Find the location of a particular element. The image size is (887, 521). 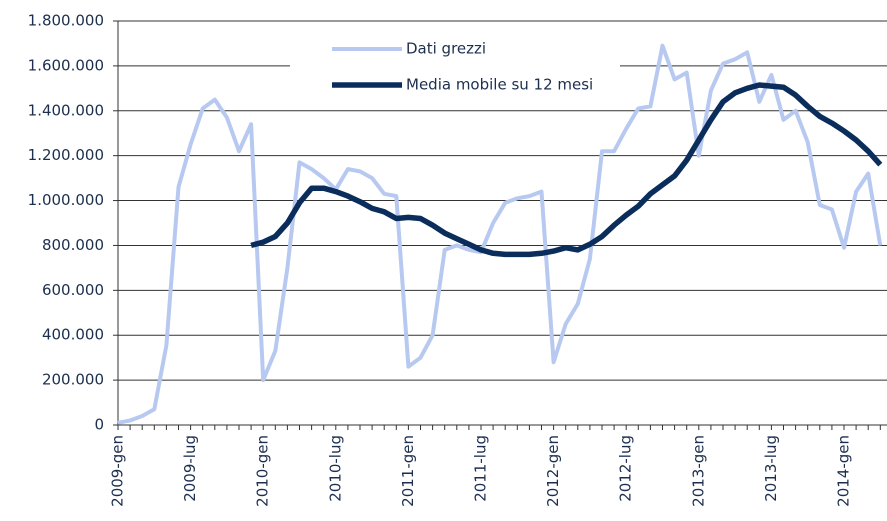

legend-box is located at coordinates (455, 68).